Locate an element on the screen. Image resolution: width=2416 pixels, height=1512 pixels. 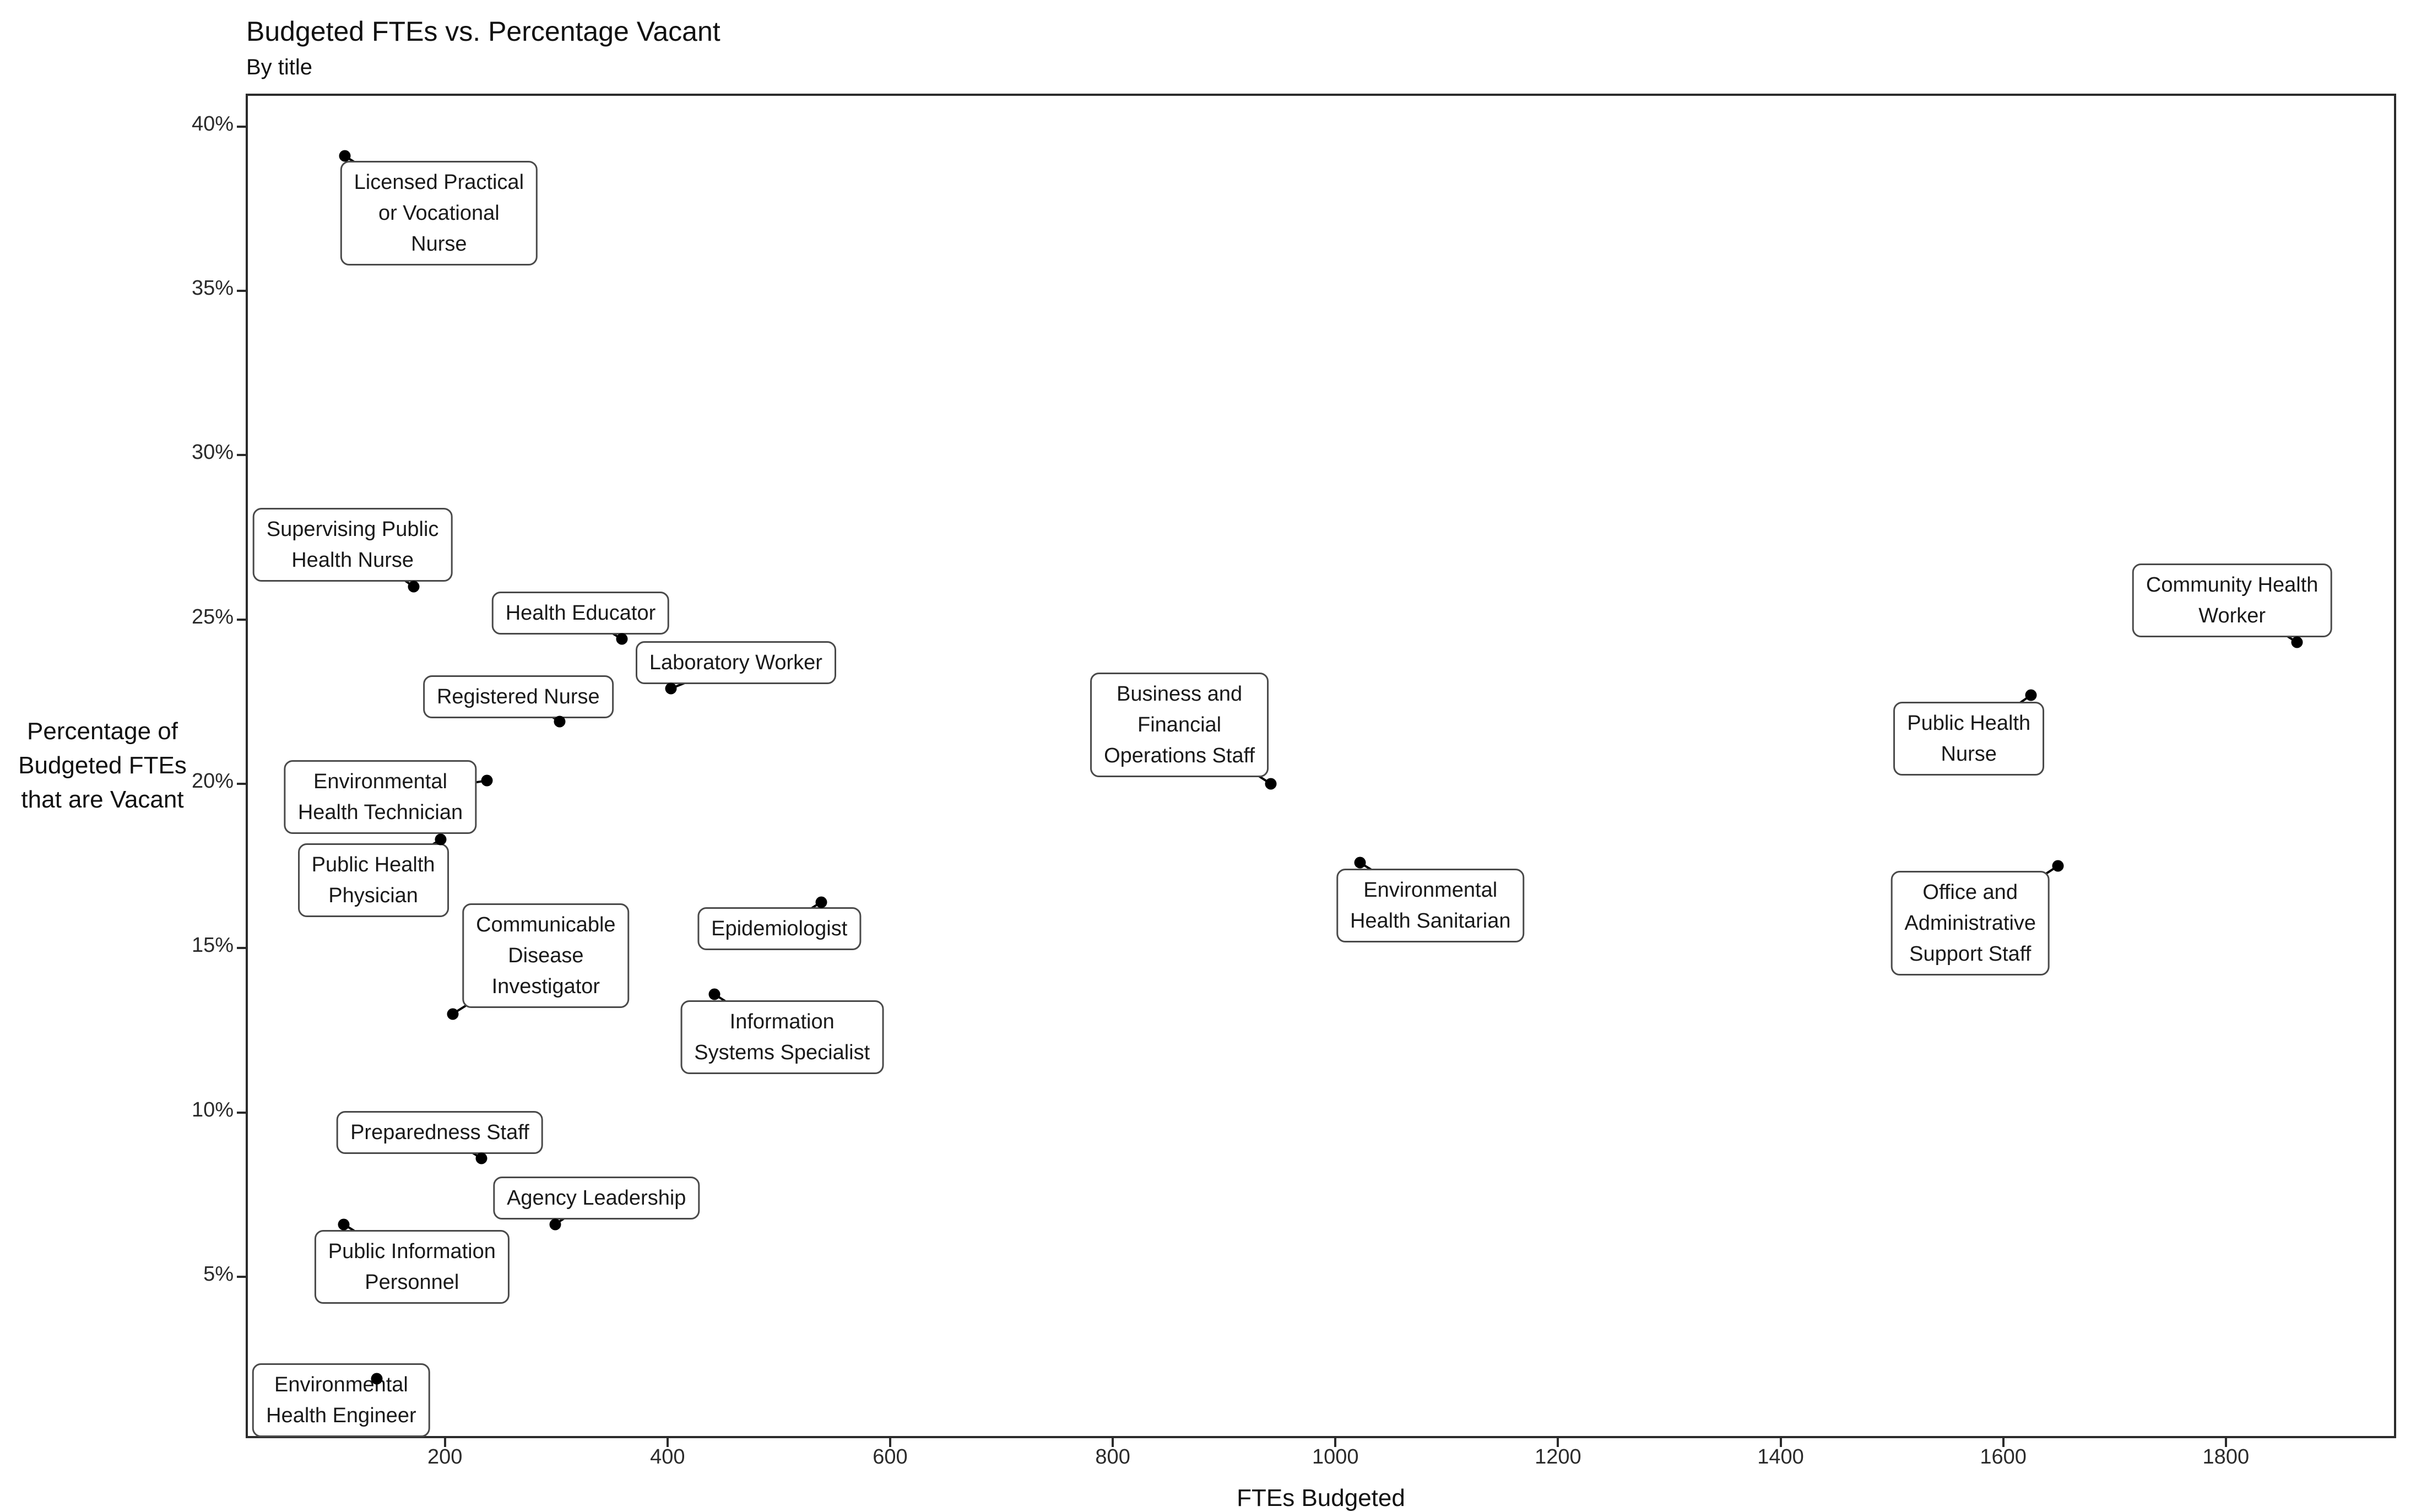
point-label-line: Investigator is located at coordinates (545, 986).